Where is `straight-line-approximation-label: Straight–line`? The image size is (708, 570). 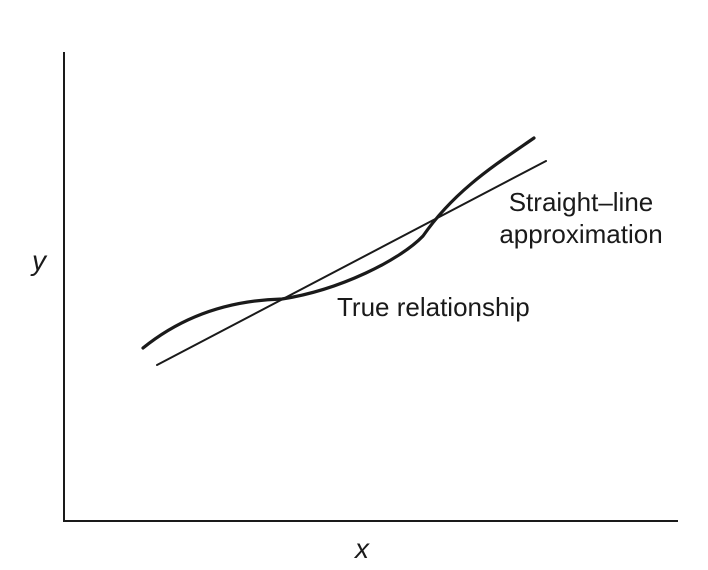 straight-line-approximation-label: Straight–line is located at coordinates (581, 202).